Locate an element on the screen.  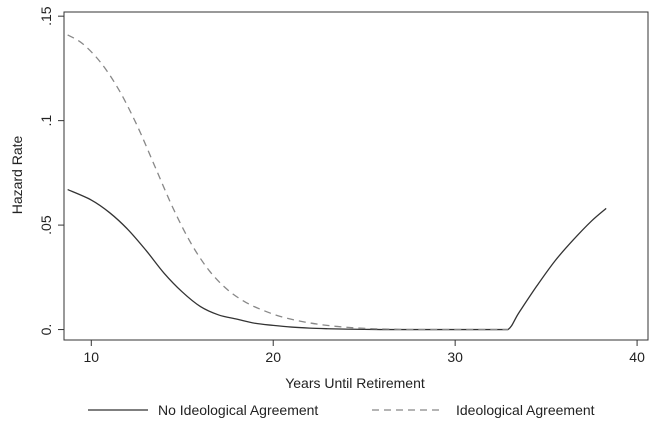
y-tick-label: .1 is located at coordinates (46, 121).